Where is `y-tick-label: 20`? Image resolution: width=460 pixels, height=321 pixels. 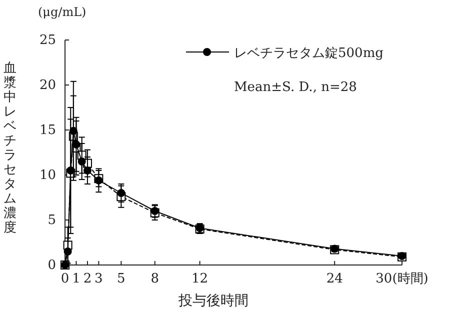 y-tick-label: 20 is located at coordinates (47, 86).